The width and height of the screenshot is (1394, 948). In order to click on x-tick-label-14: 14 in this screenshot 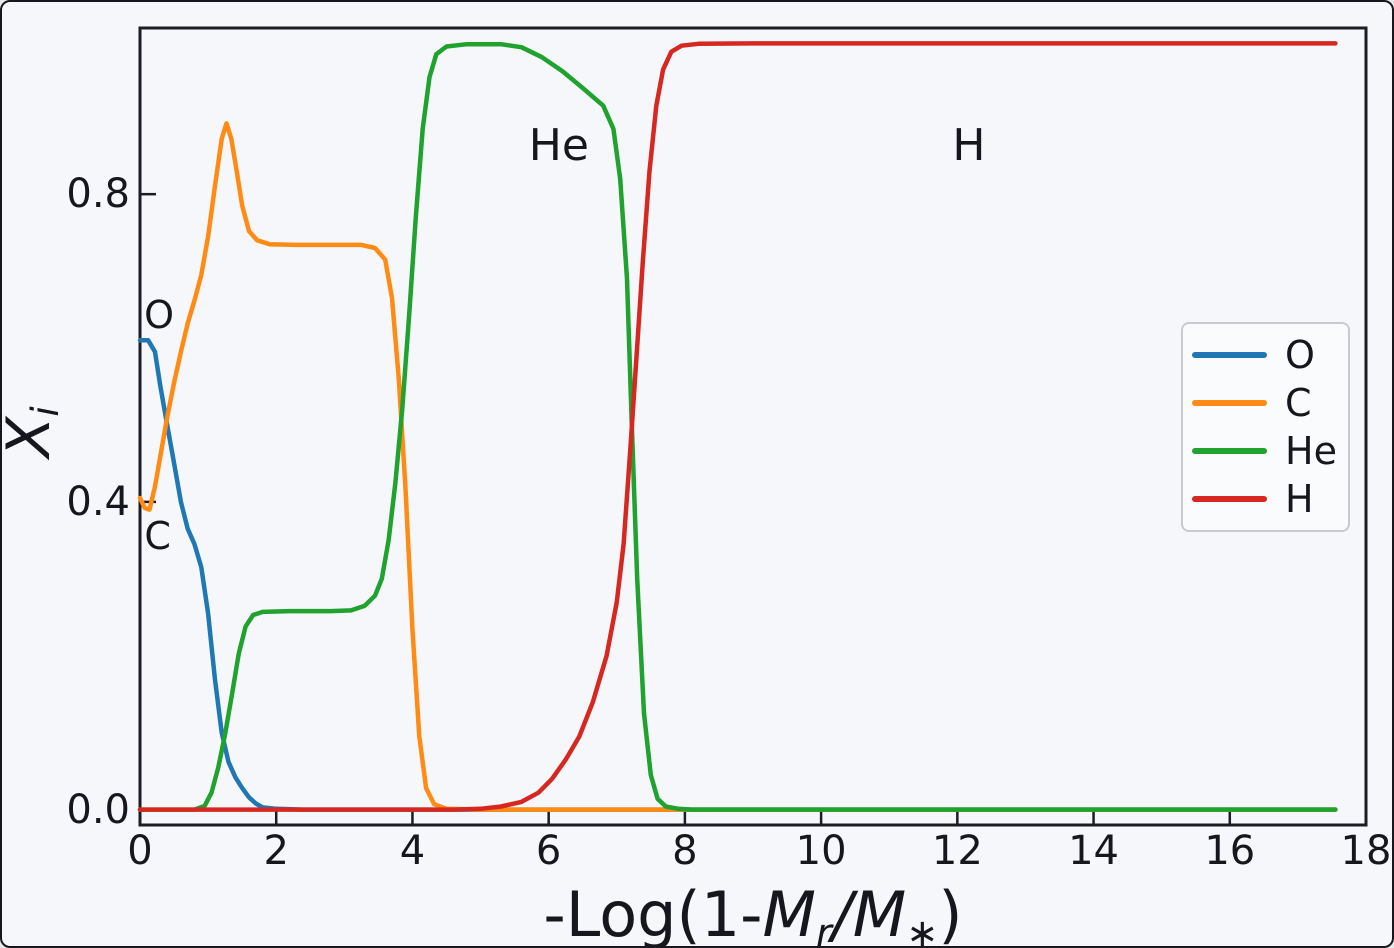, I will do `click(1093, 851)`.